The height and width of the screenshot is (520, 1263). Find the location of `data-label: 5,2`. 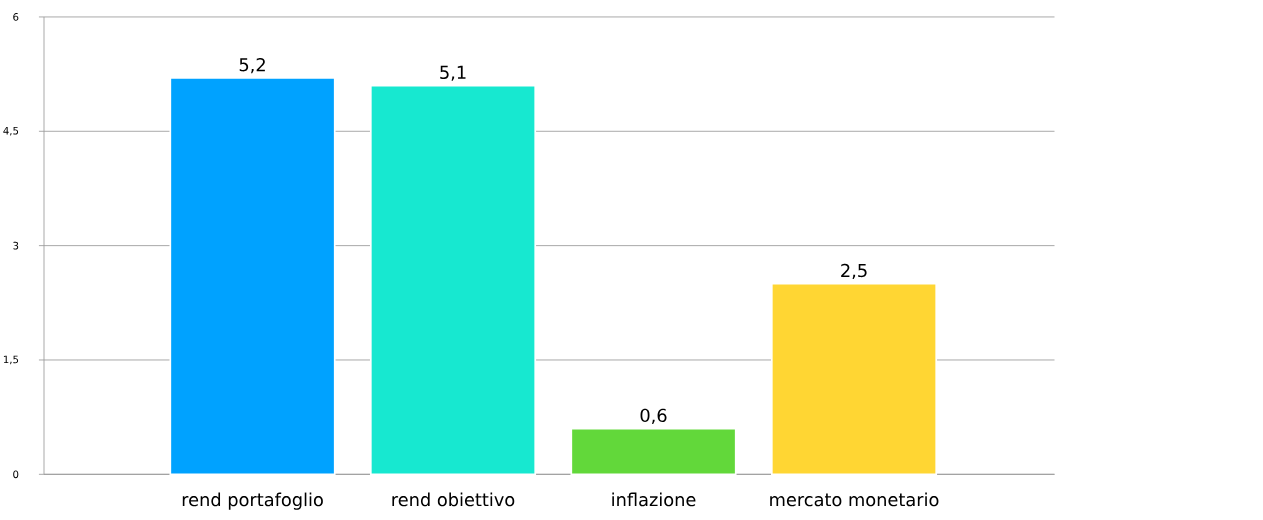

data-label: 5,2 is located at coordinates (252, 65).